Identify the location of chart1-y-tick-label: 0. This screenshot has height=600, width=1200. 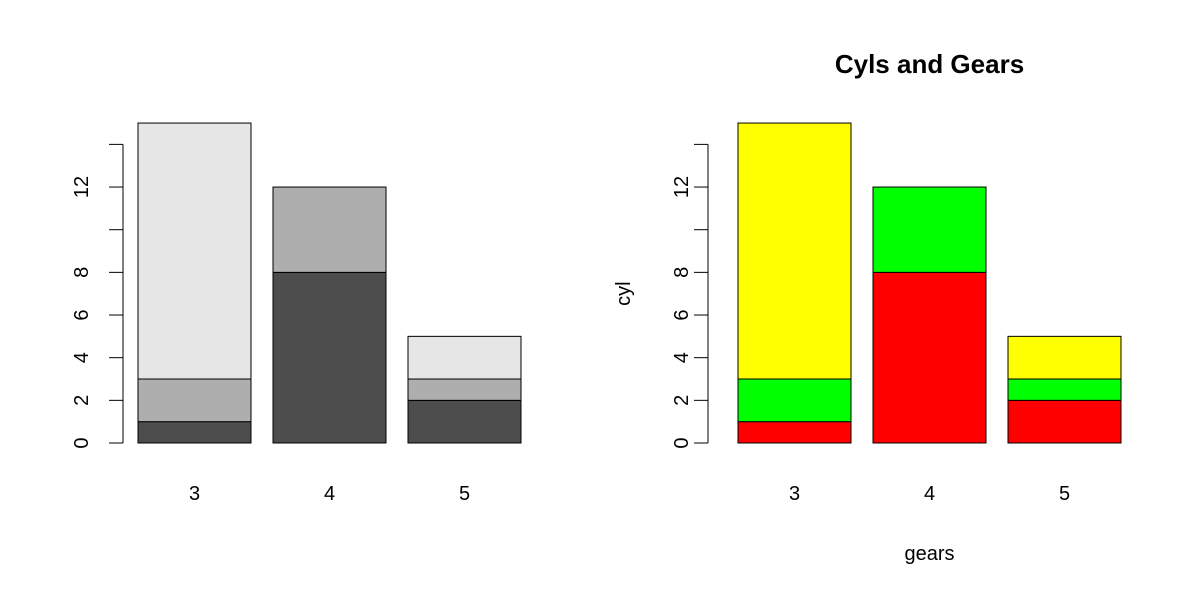
(82, 442).